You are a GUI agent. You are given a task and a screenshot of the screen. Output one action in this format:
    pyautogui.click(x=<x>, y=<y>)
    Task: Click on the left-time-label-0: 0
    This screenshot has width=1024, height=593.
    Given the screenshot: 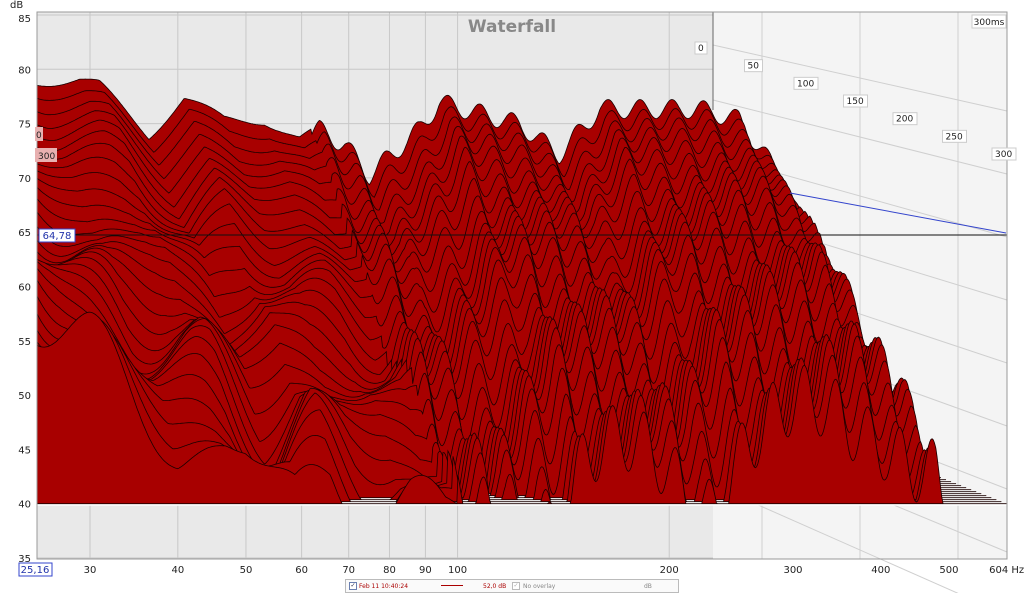 What is the action you would take?
    pyautogui.click(x=39, y=136)
    